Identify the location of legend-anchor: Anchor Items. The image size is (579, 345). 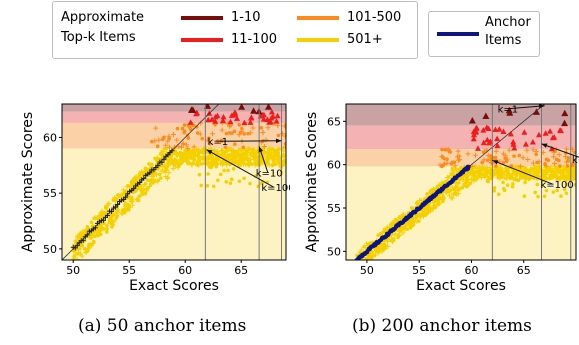
(484, 34).